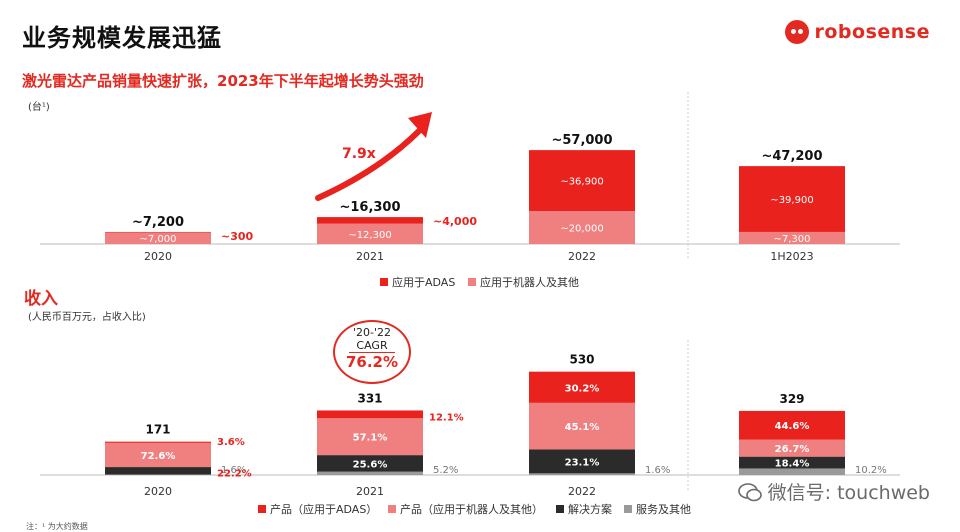 The width and height of the screenshot is (960, 532). I want to click on revenue-label-3-2020: 3.6%, so click(231, 442).